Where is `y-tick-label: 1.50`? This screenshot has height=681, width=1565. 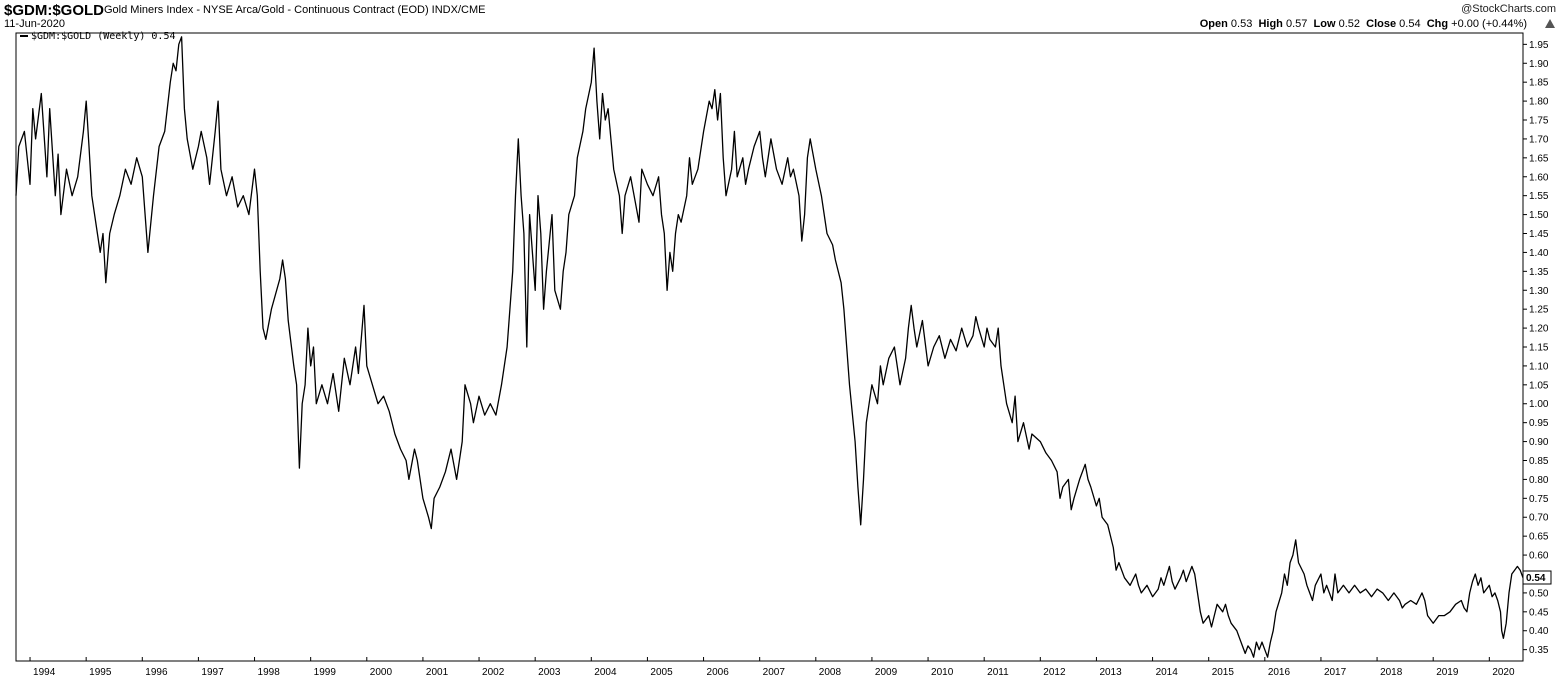
y-tick-label: 1.50 is located at coordinates (1539, 215).